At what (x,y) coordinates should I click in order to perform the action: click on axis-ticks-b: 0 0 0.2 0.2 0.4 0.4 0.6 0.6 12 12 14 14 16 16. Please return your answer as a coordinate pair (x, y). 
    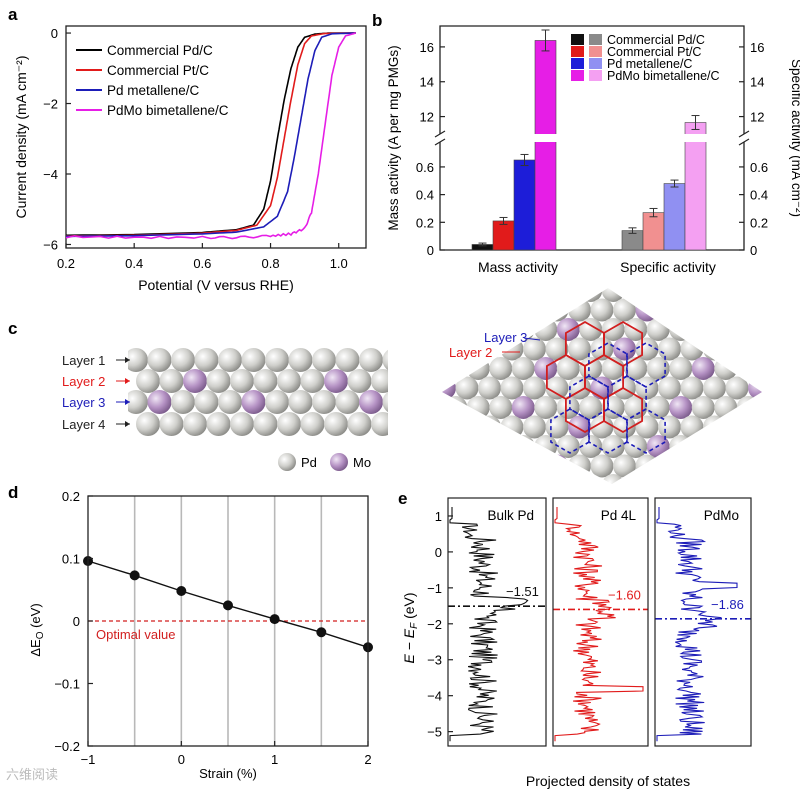
    Looking at the image, I should click on (592, 149).